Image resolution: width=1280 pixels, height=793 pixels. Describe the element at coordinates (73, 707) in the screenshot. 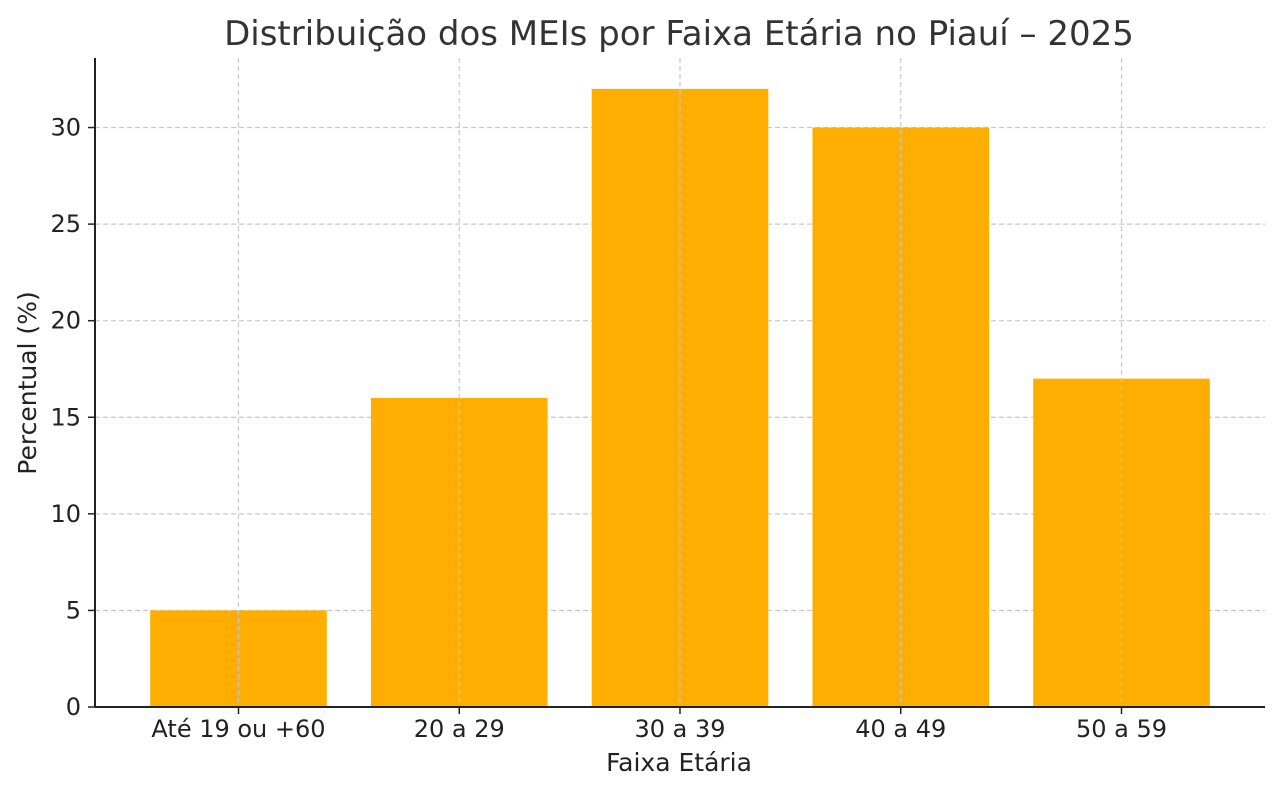

I see `y-tick-label: 0` at that location.